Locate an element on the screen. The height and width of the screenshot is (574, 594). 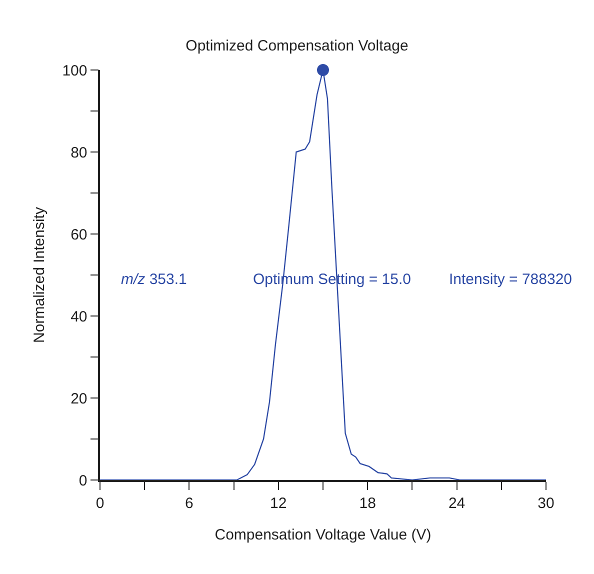
y-tick-label: 100 is located at coordinates (75, 71).